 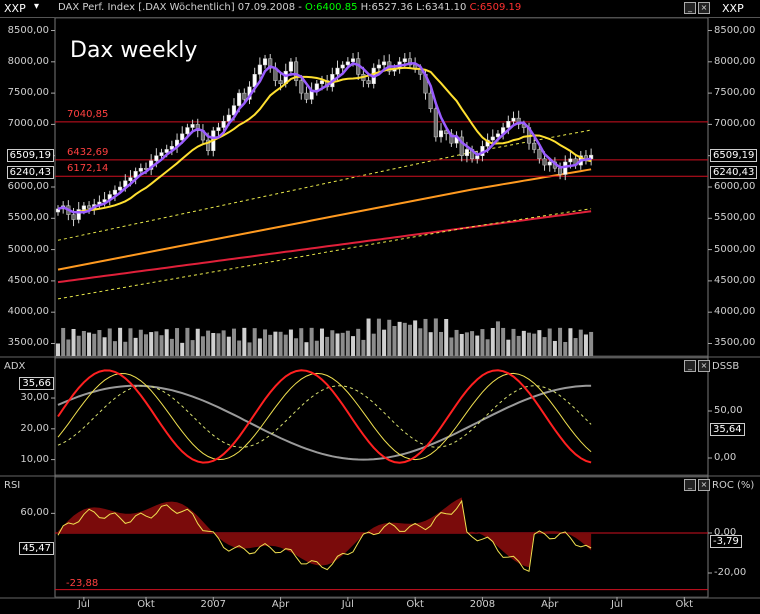 I want to click on y-tick-label-right: 8000,00, so click(x=735, y=61).